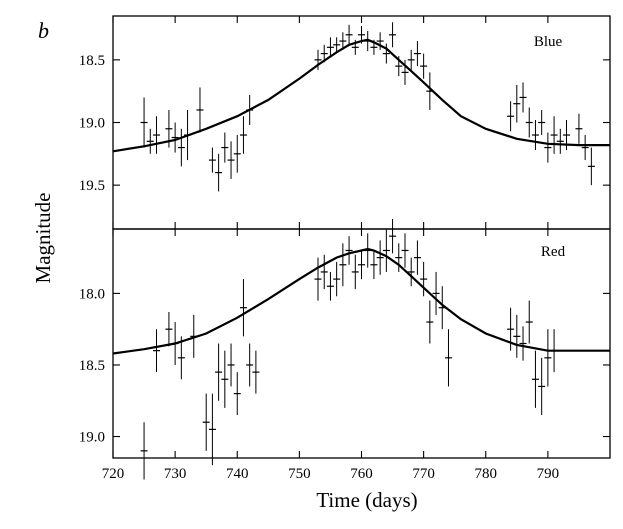 This screenshot has width=623, height=529. I want to click on x-tick-labels: 720 730 740 750 760 770 780 790, so click(330, 474).